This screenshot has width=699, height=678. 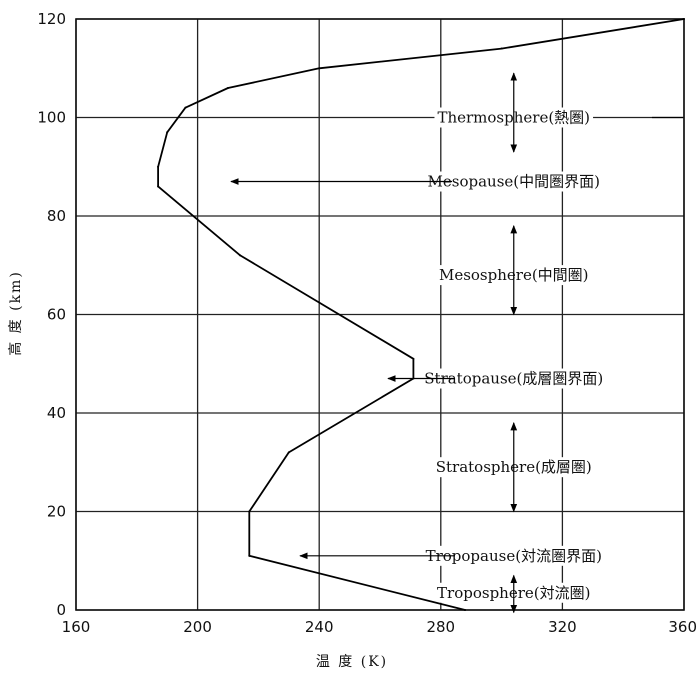 I want to click on y-axis-label: 高 度 (km), so click(x=15, y=313).